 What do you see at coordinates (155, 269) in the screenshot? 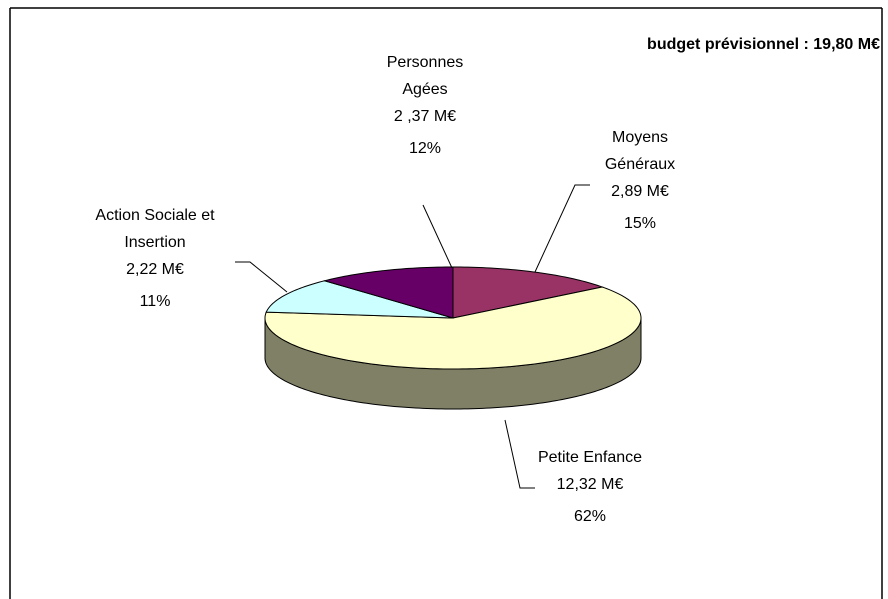
I see `value-label: 2,22 M€` at bounding box center [155, 269].